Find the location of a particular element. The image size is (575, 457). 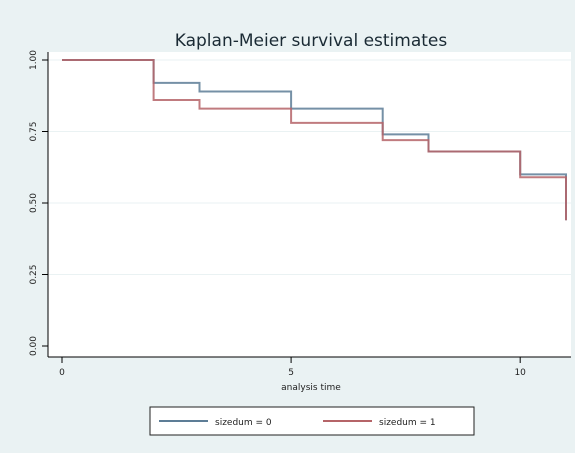

chart-title: Kaplan-Meier survival estimates is located at coordinates (311, 41).